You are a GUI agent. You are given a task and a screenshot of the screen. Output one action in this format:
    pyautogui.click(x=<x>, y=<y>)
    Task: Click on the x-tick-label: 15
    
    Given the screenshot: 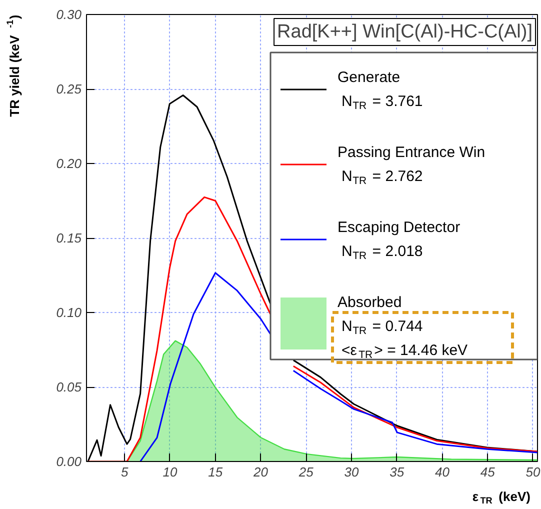 What is the action you would take?
    pyautogui.click(x=216, y=472)
    